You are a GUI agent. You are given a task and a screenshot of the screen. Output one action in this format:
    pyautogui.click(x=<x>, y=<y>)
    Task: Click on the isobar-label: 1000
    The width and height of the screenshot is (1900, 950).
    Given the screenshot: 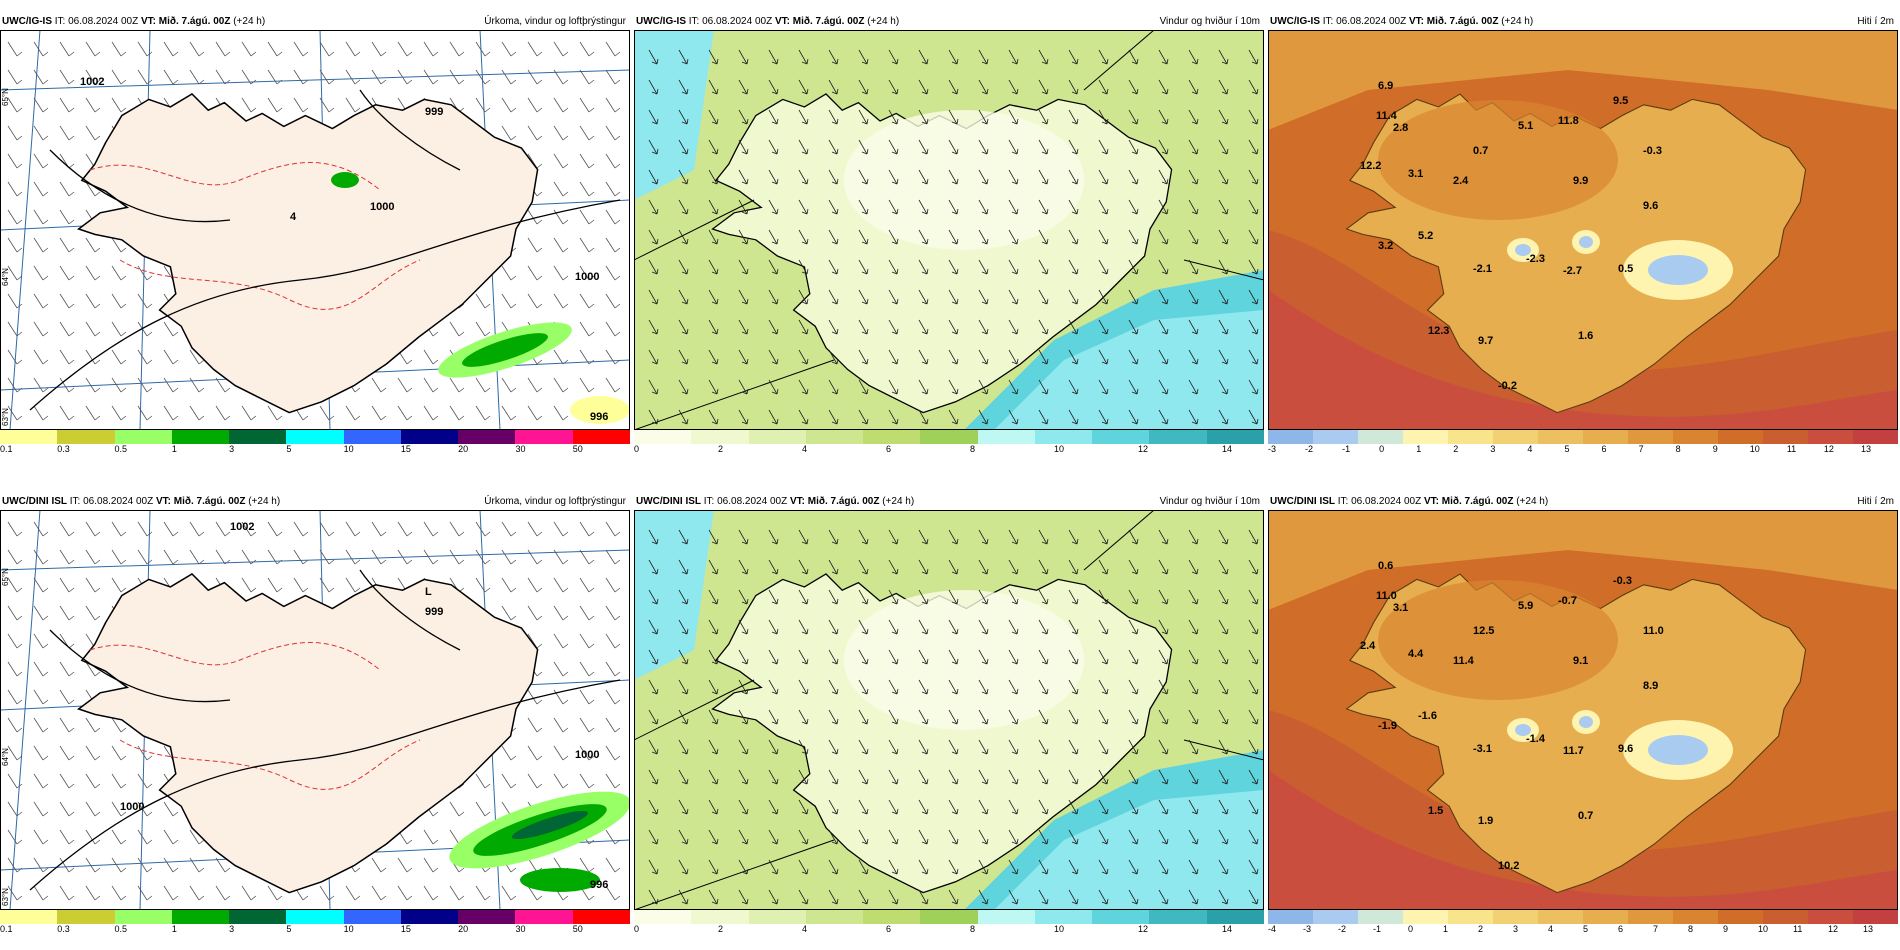 What is the action you would take?
    pyautogui.click(x=382, y=207)
    